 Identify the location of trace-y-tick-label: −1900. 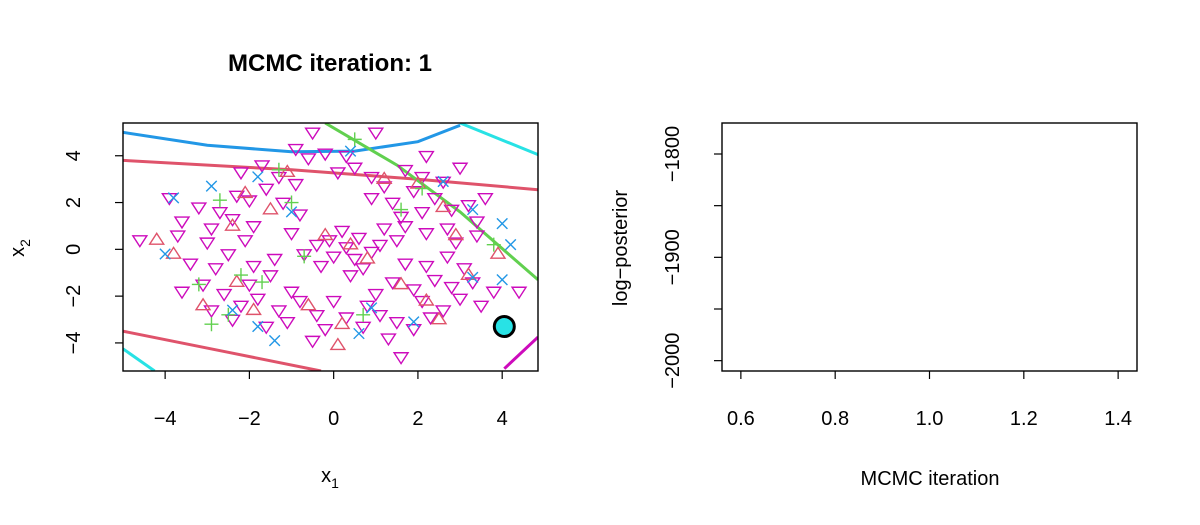
(673, 257).